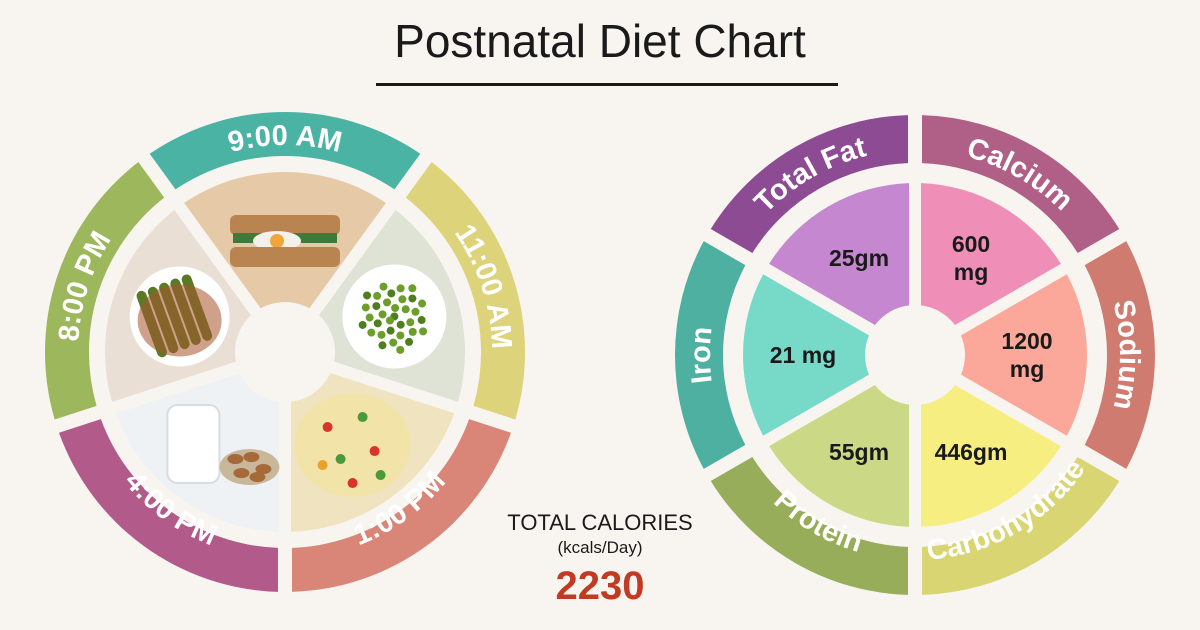  I want to click on total-calories-unit: (kcals/Day), so click(600, 547).